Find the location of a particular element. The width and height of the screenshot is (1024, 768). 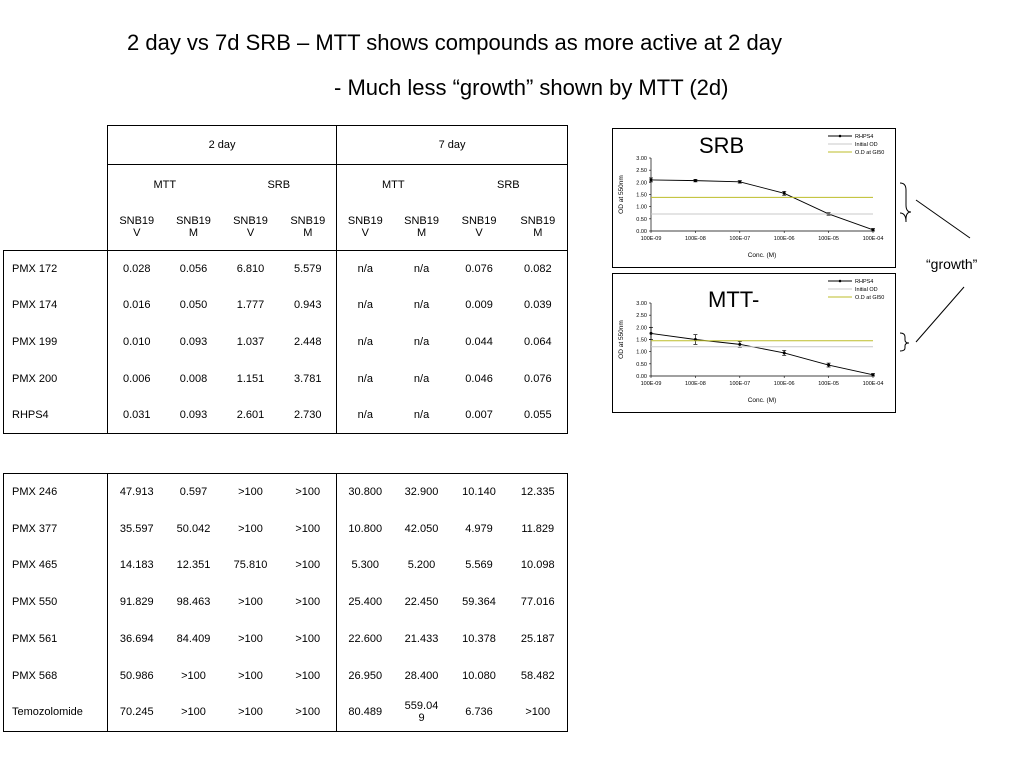

table-cell: 25.400 is located at coordinates (365, 602).